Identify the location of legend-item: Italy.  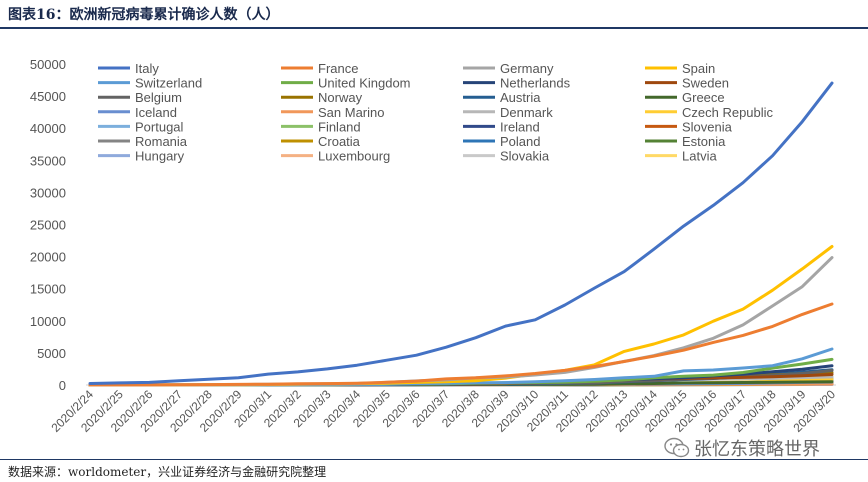
(128, 68).